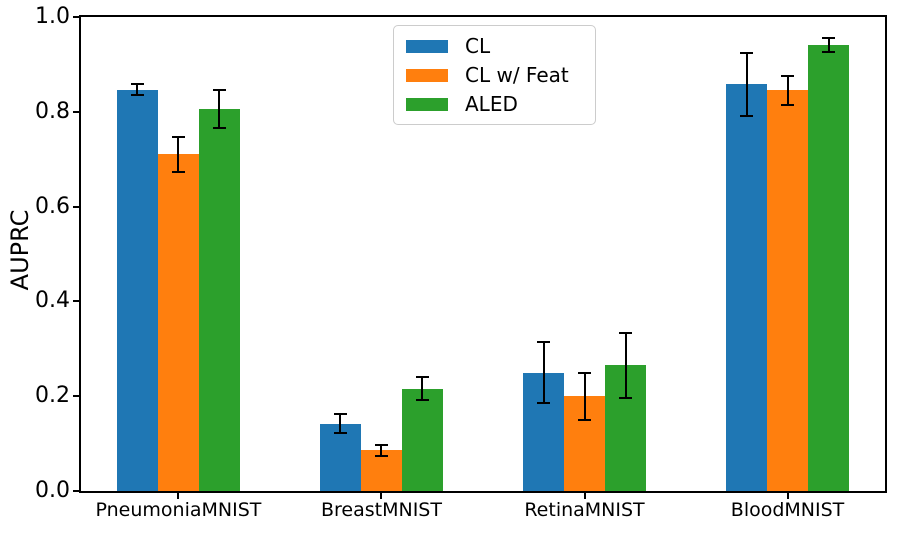 The image size is (897, 533). What do you see at coordinates (52, 16) in the screenshot?
I see `y-tick-label: 1.0` at bounding box center [52, 16].